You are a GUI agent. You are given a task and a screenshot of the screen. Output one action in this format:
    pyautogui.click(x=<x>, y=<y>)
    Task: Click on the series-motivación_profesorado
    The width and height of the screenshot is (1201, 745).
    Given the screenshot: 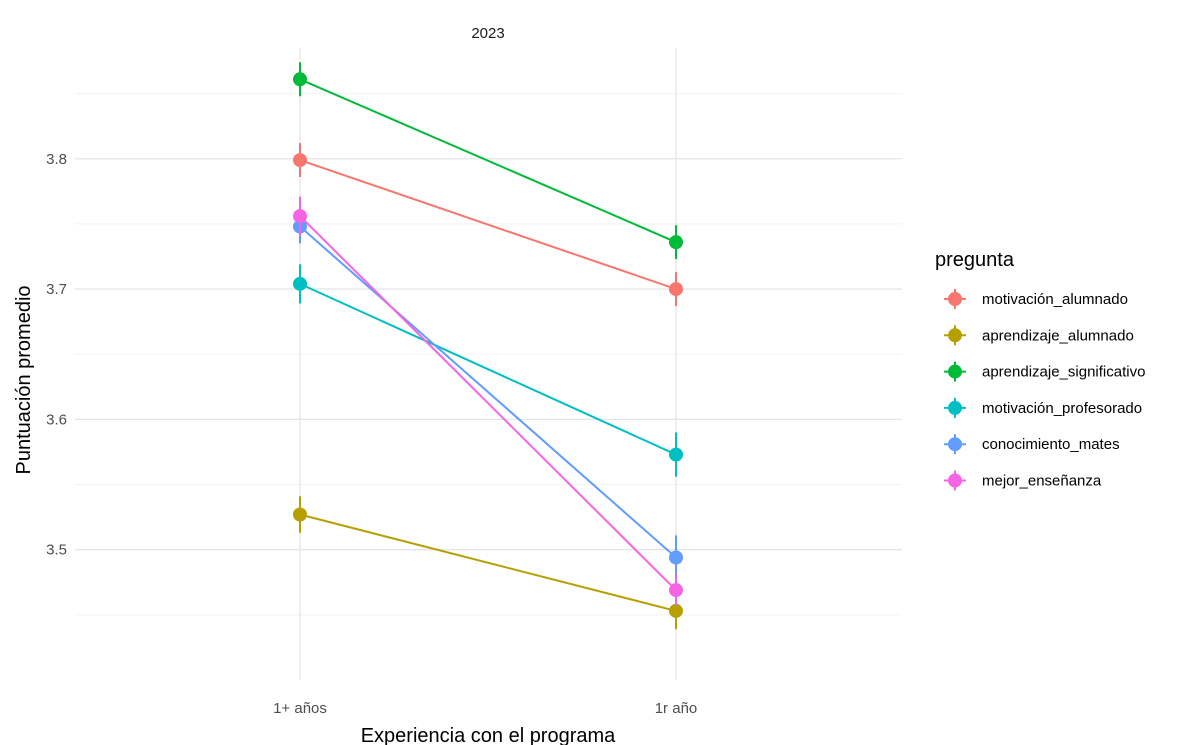 What is the action you would take?
    pyautogui.click(x=488, y=370)
    